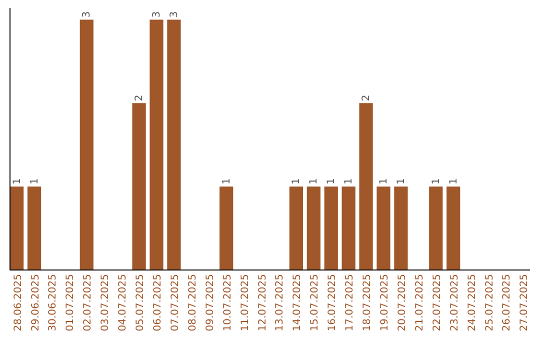 This screenshot has width=540, height=340. Describe the element at coordinates (437, 303) in the screenshot. I see `x-tick-label: 22.07.2025` at that location.